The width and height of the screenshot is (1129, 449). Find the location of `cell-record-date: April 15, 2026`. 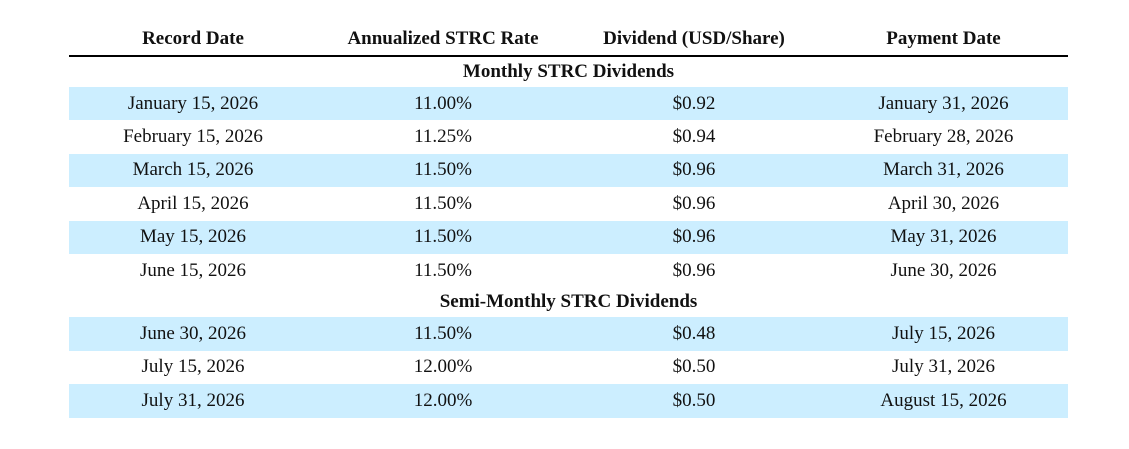

cell-record-date: April 15, 2026 is located at coordinates (193, 203).